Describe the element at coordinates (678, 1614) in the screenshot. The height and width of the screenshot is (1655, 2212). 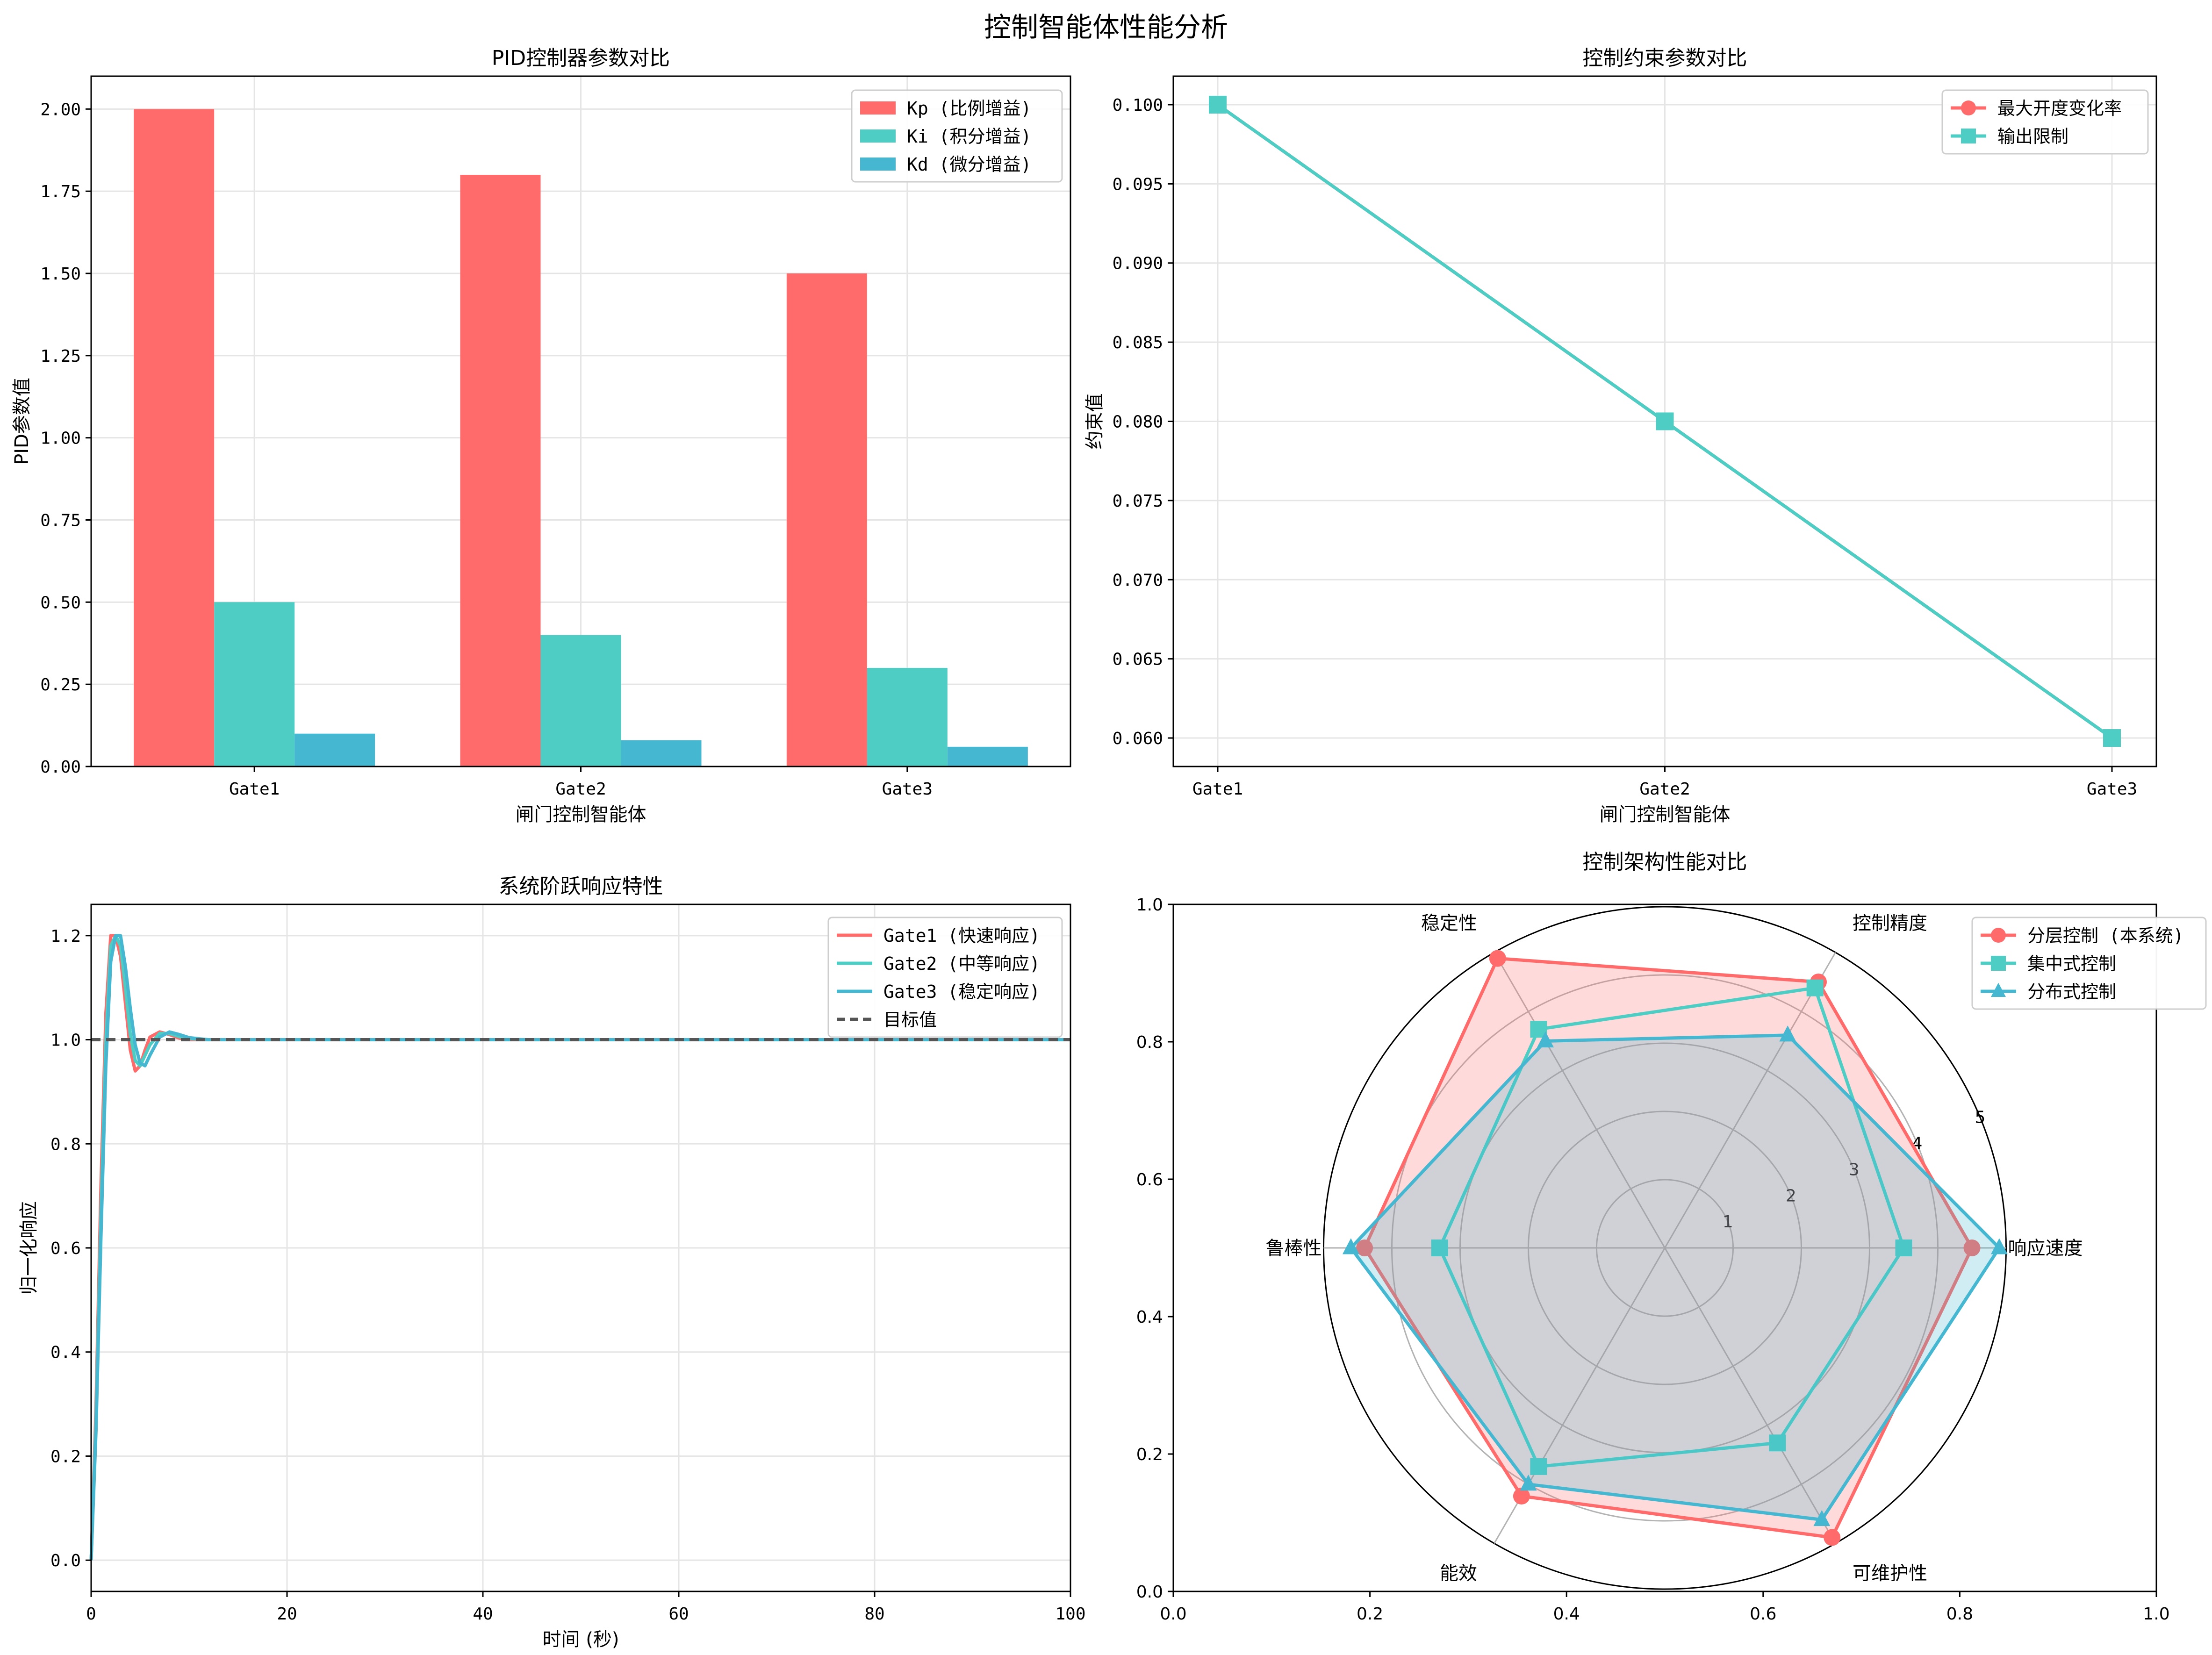
I see `x-tick-label: 60` at that location.